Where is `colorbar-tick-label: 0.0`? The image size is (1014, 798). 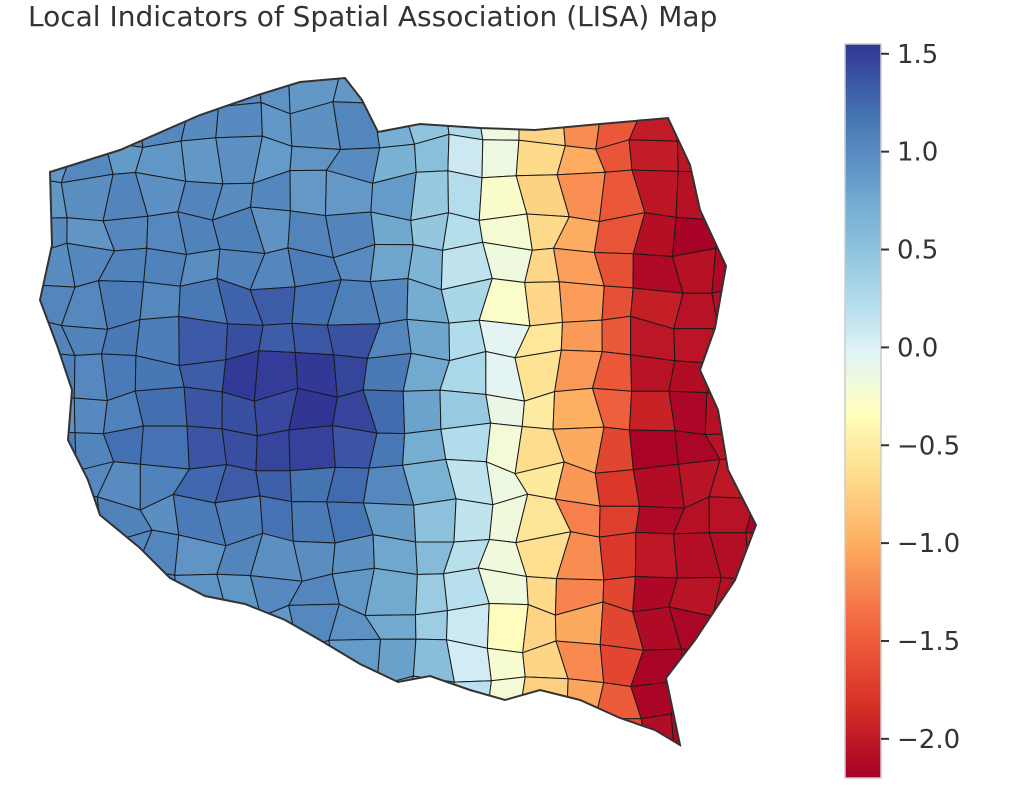
colorbar-tick-label: 0.0 is located at coordinates (917, 348).